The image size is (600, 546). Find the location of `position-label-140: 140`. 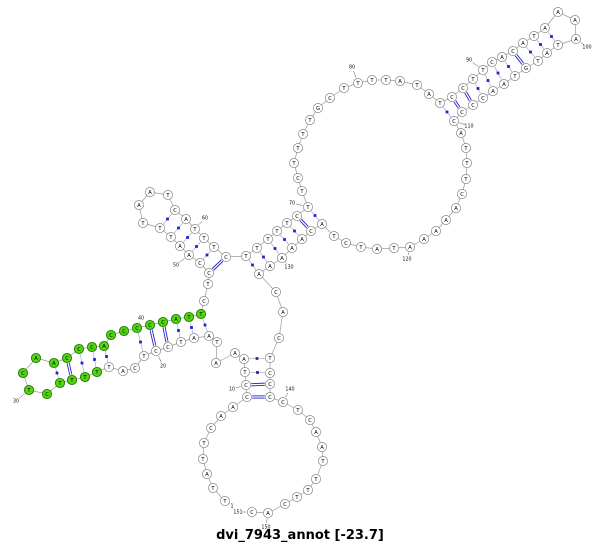

position-label-140: 140 is located at coordinates (289, 390).